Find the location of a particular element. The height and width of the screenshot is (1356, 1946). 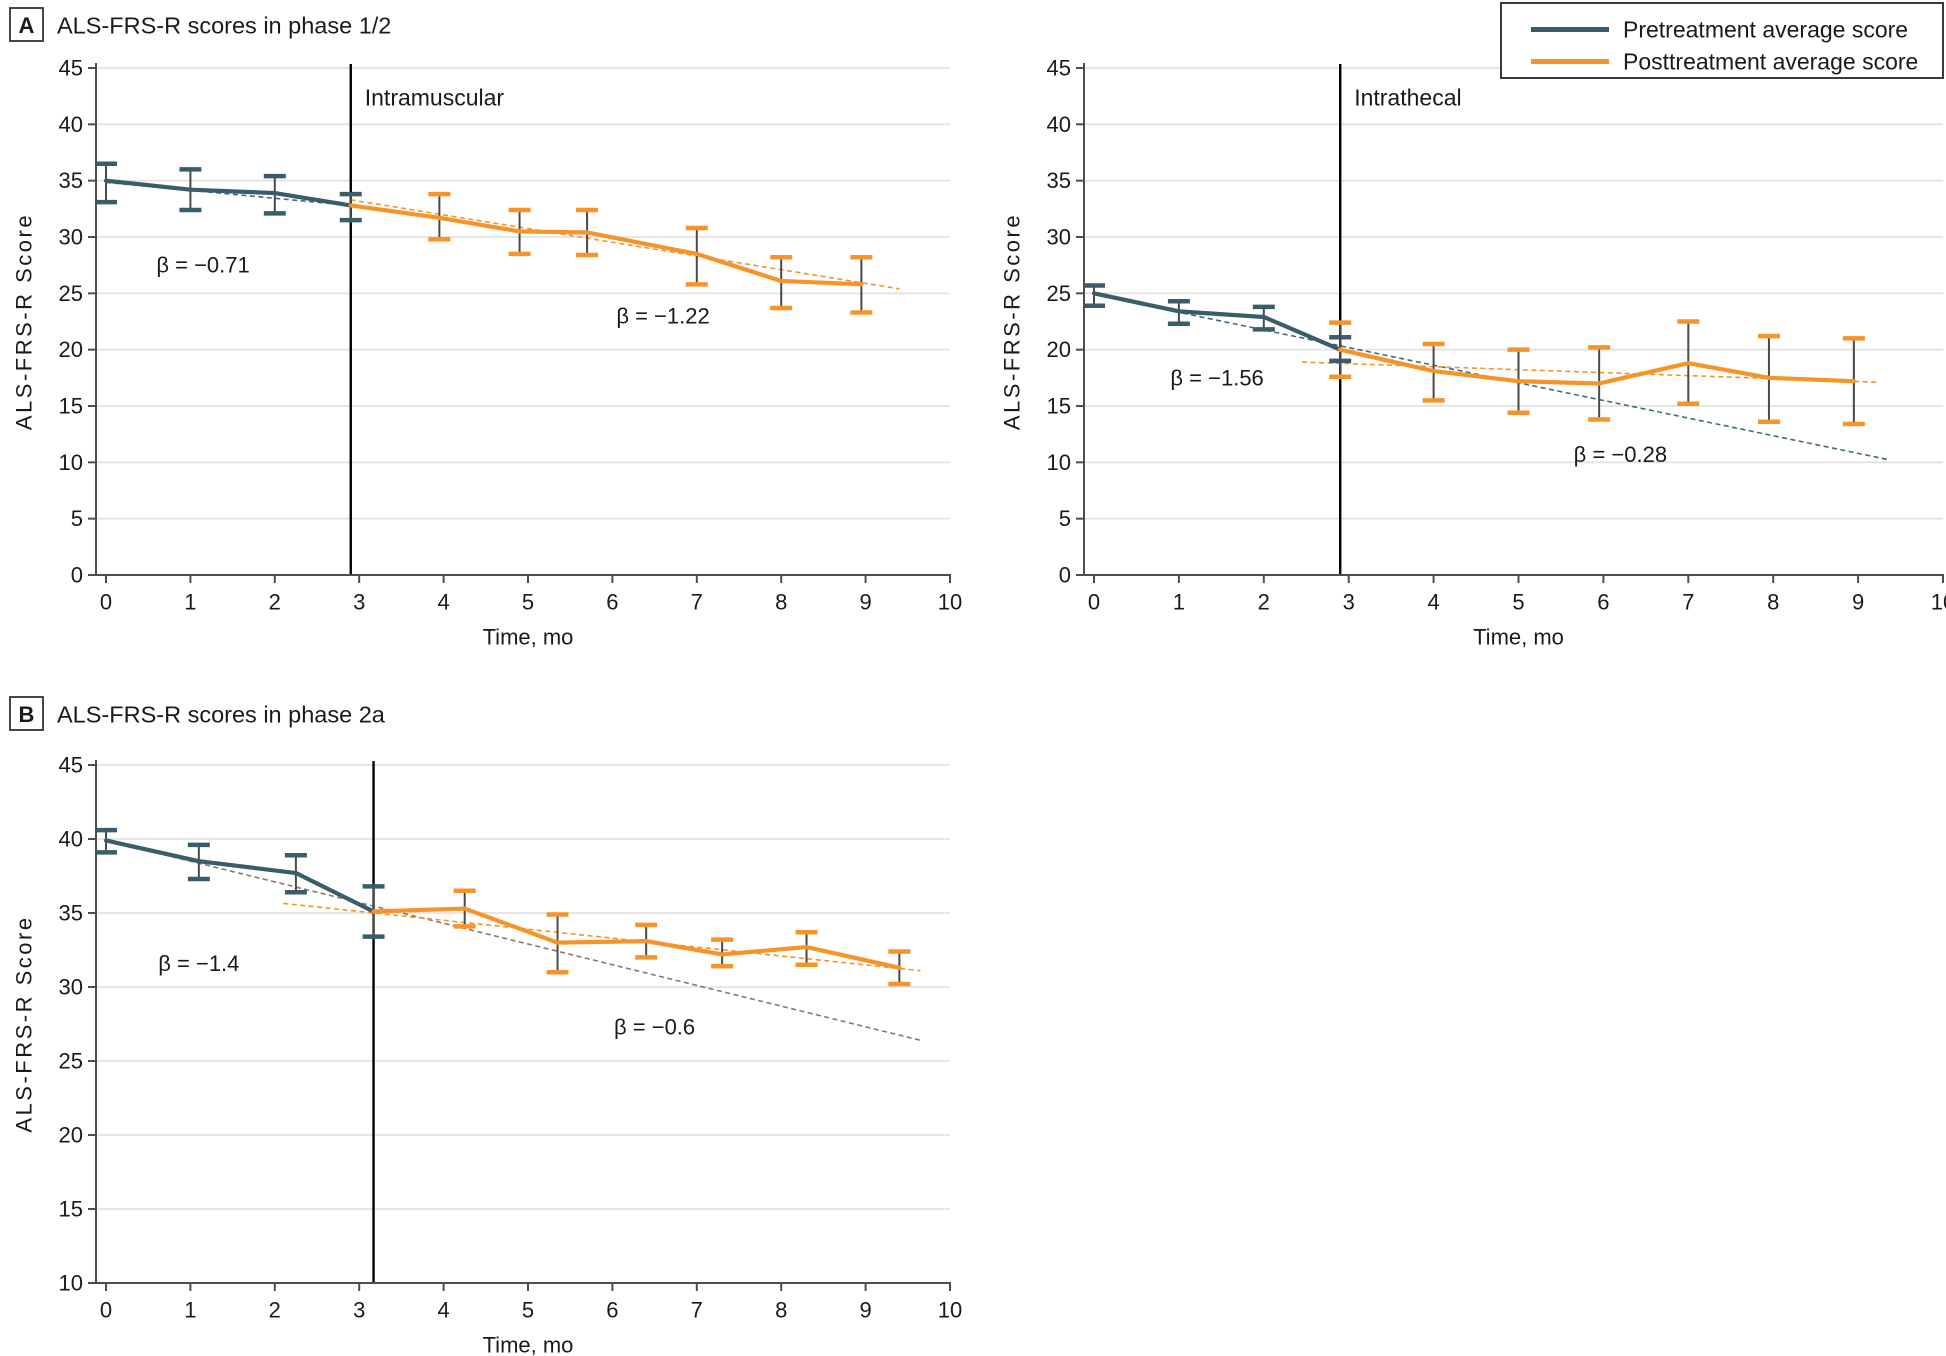

panel-b-header: B ALS-FRS-R scores in phase 2a is located at coordinates (197, 713).